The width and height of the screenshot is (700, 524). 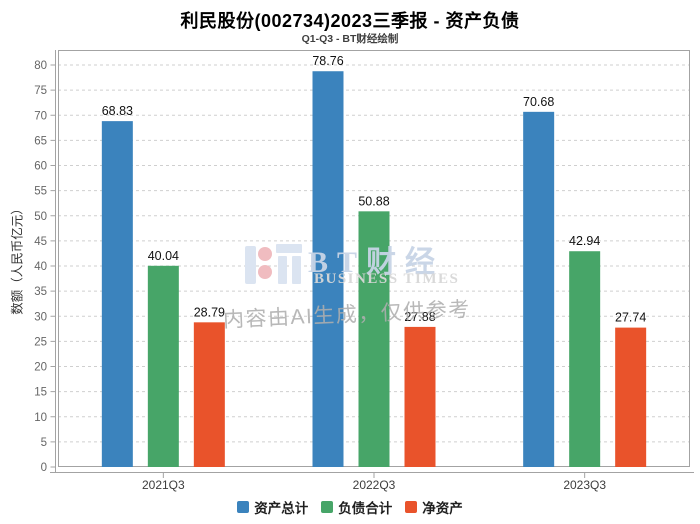 I want to click on bar-净资产-2022Q3, so click(x=420, y=396).